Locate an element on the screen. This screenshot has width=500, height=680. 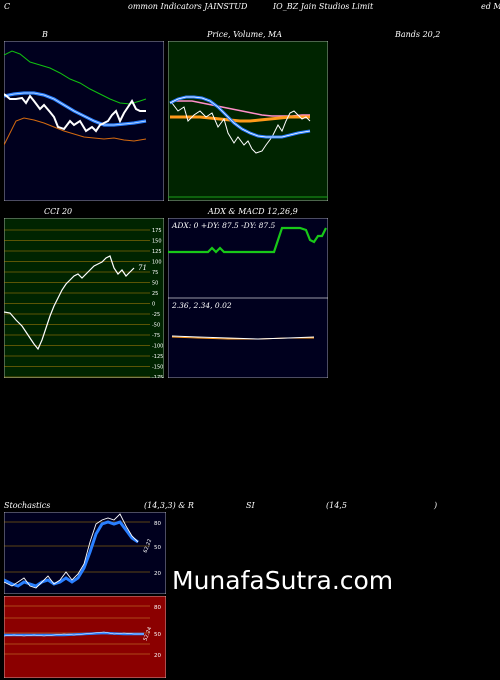
cci-tick-label: -175 is located at coordinates (157, 376).